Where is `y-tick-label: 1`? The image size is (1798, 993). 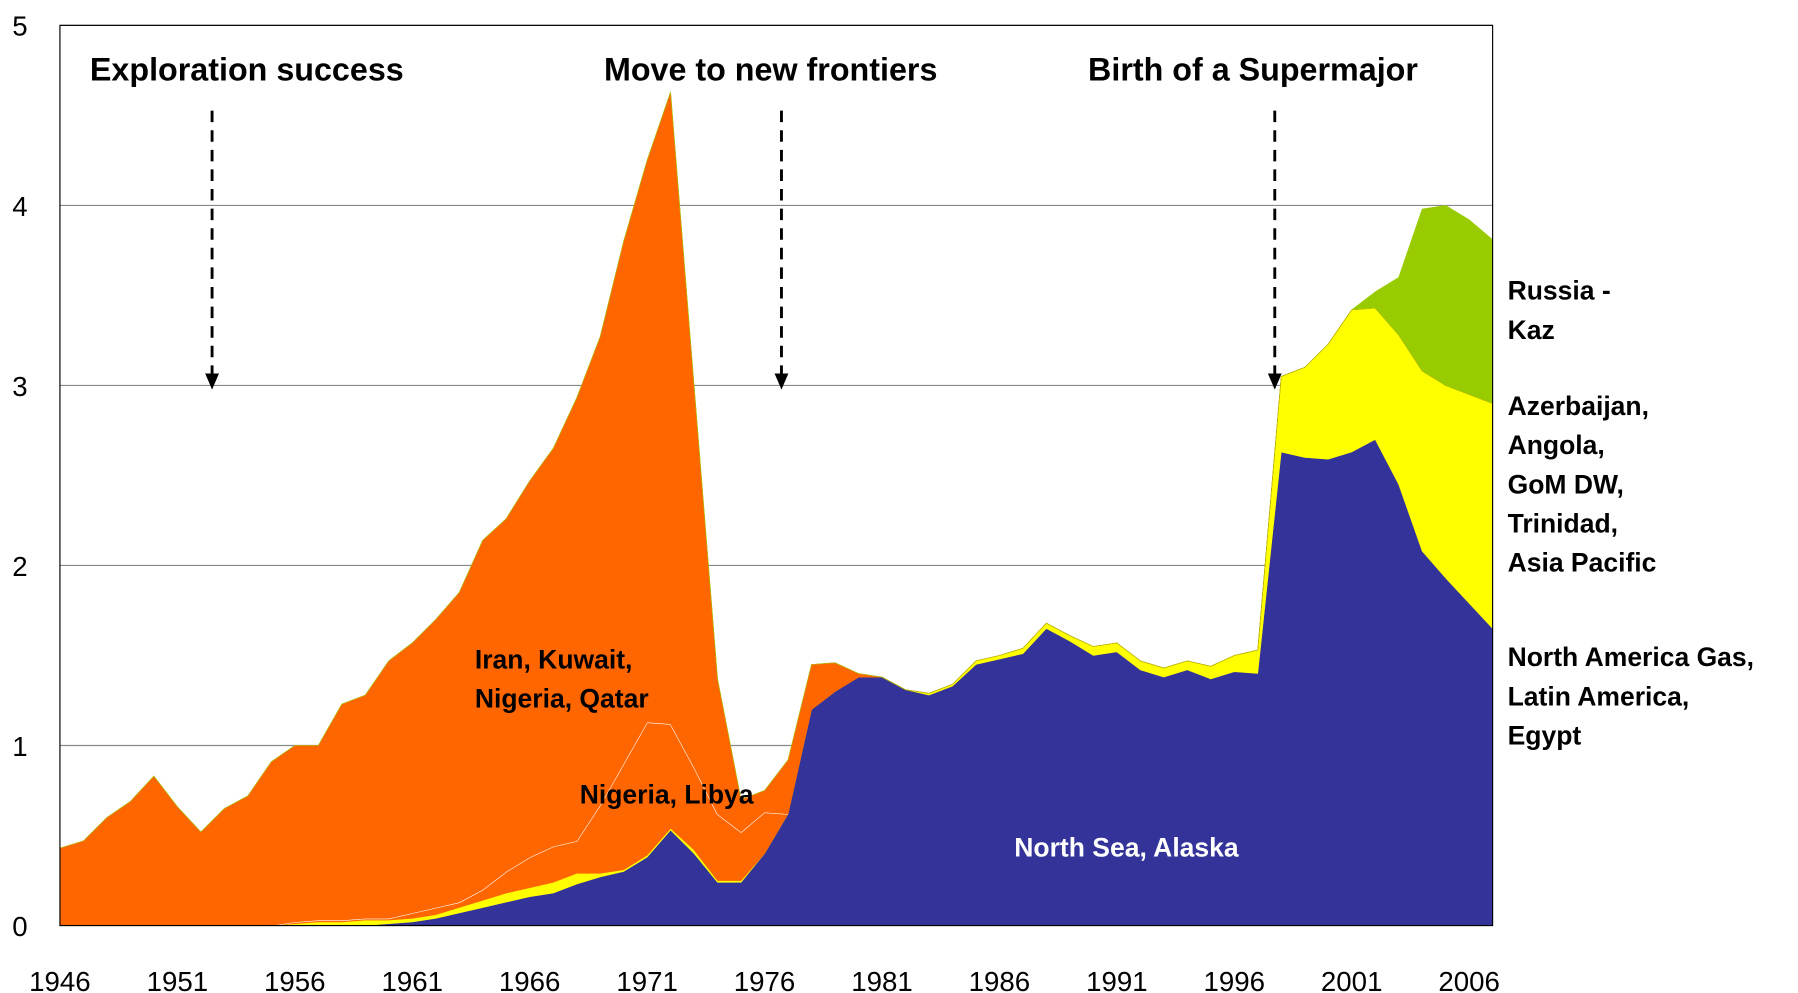 y-tick-label: 1 is located at coordinates (19, 746).